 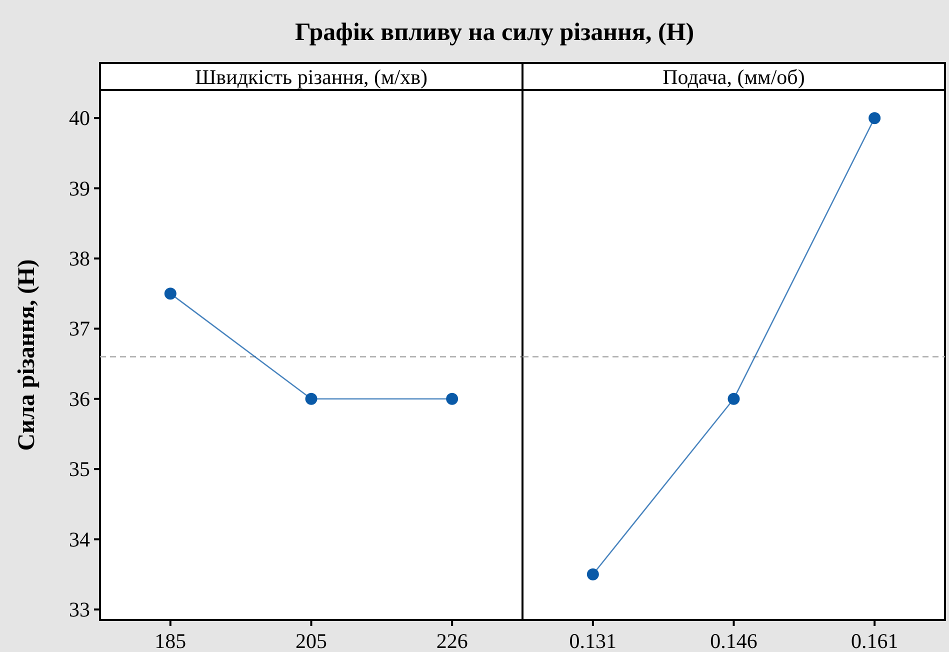 I want to click on y-tick-label: 35, so click(x=79, y=469).